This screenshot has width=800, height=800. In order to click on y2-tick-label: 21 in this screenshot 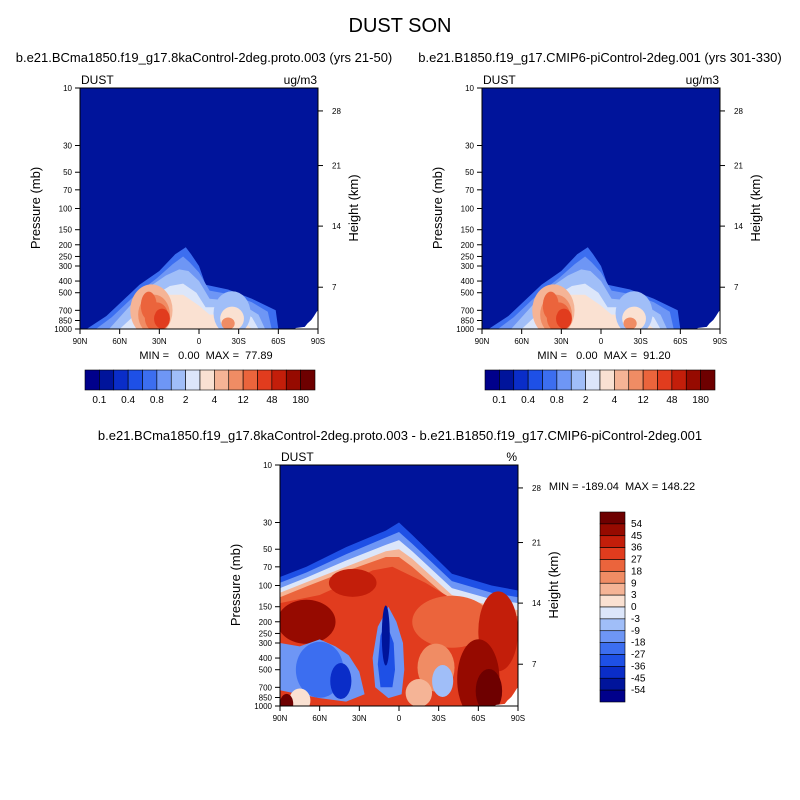, I will do `click(536, 543)`.